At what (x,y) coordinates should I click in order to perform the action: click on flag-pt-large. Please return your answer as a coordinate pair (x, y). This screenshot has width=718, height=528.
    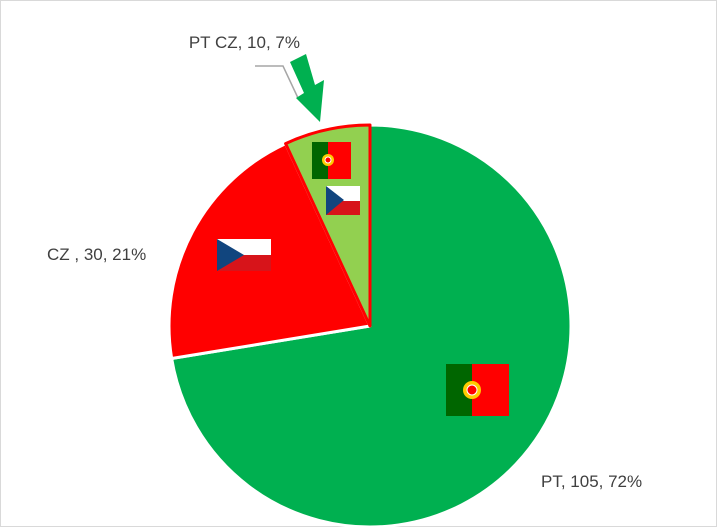
    Looking at the image, I should click on (477, 390).